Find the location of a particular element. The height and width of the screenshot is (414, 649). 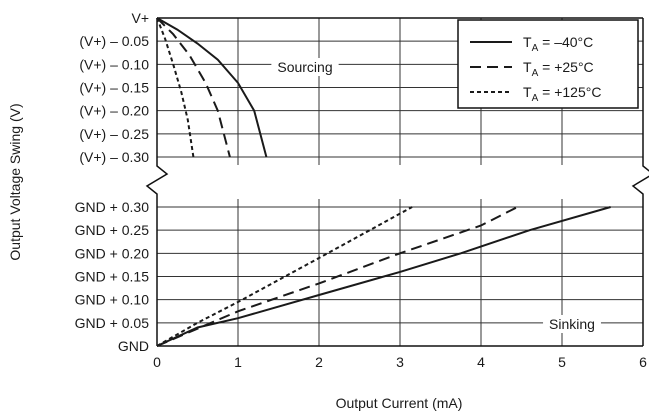

y-tick-label-upper: (V+) – 0.05 is located at coordinates (114, 41).